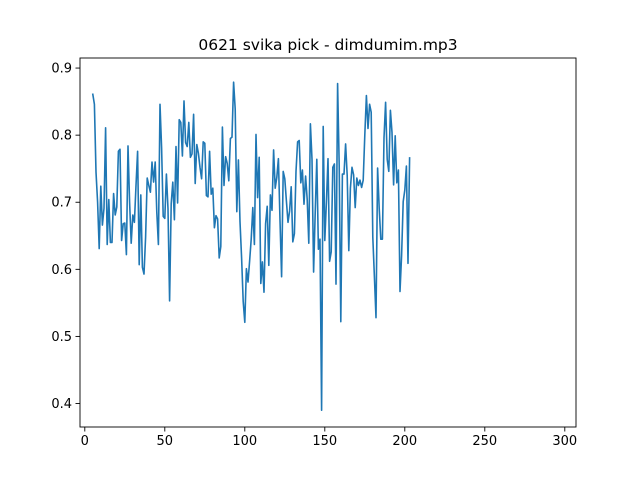 The width and height of the screenshot is (640, 480). What do you see at coordinates (61, 203) in the screenshot?
I see `y-tick-label: 0.7` at bounding box center [61, 203].